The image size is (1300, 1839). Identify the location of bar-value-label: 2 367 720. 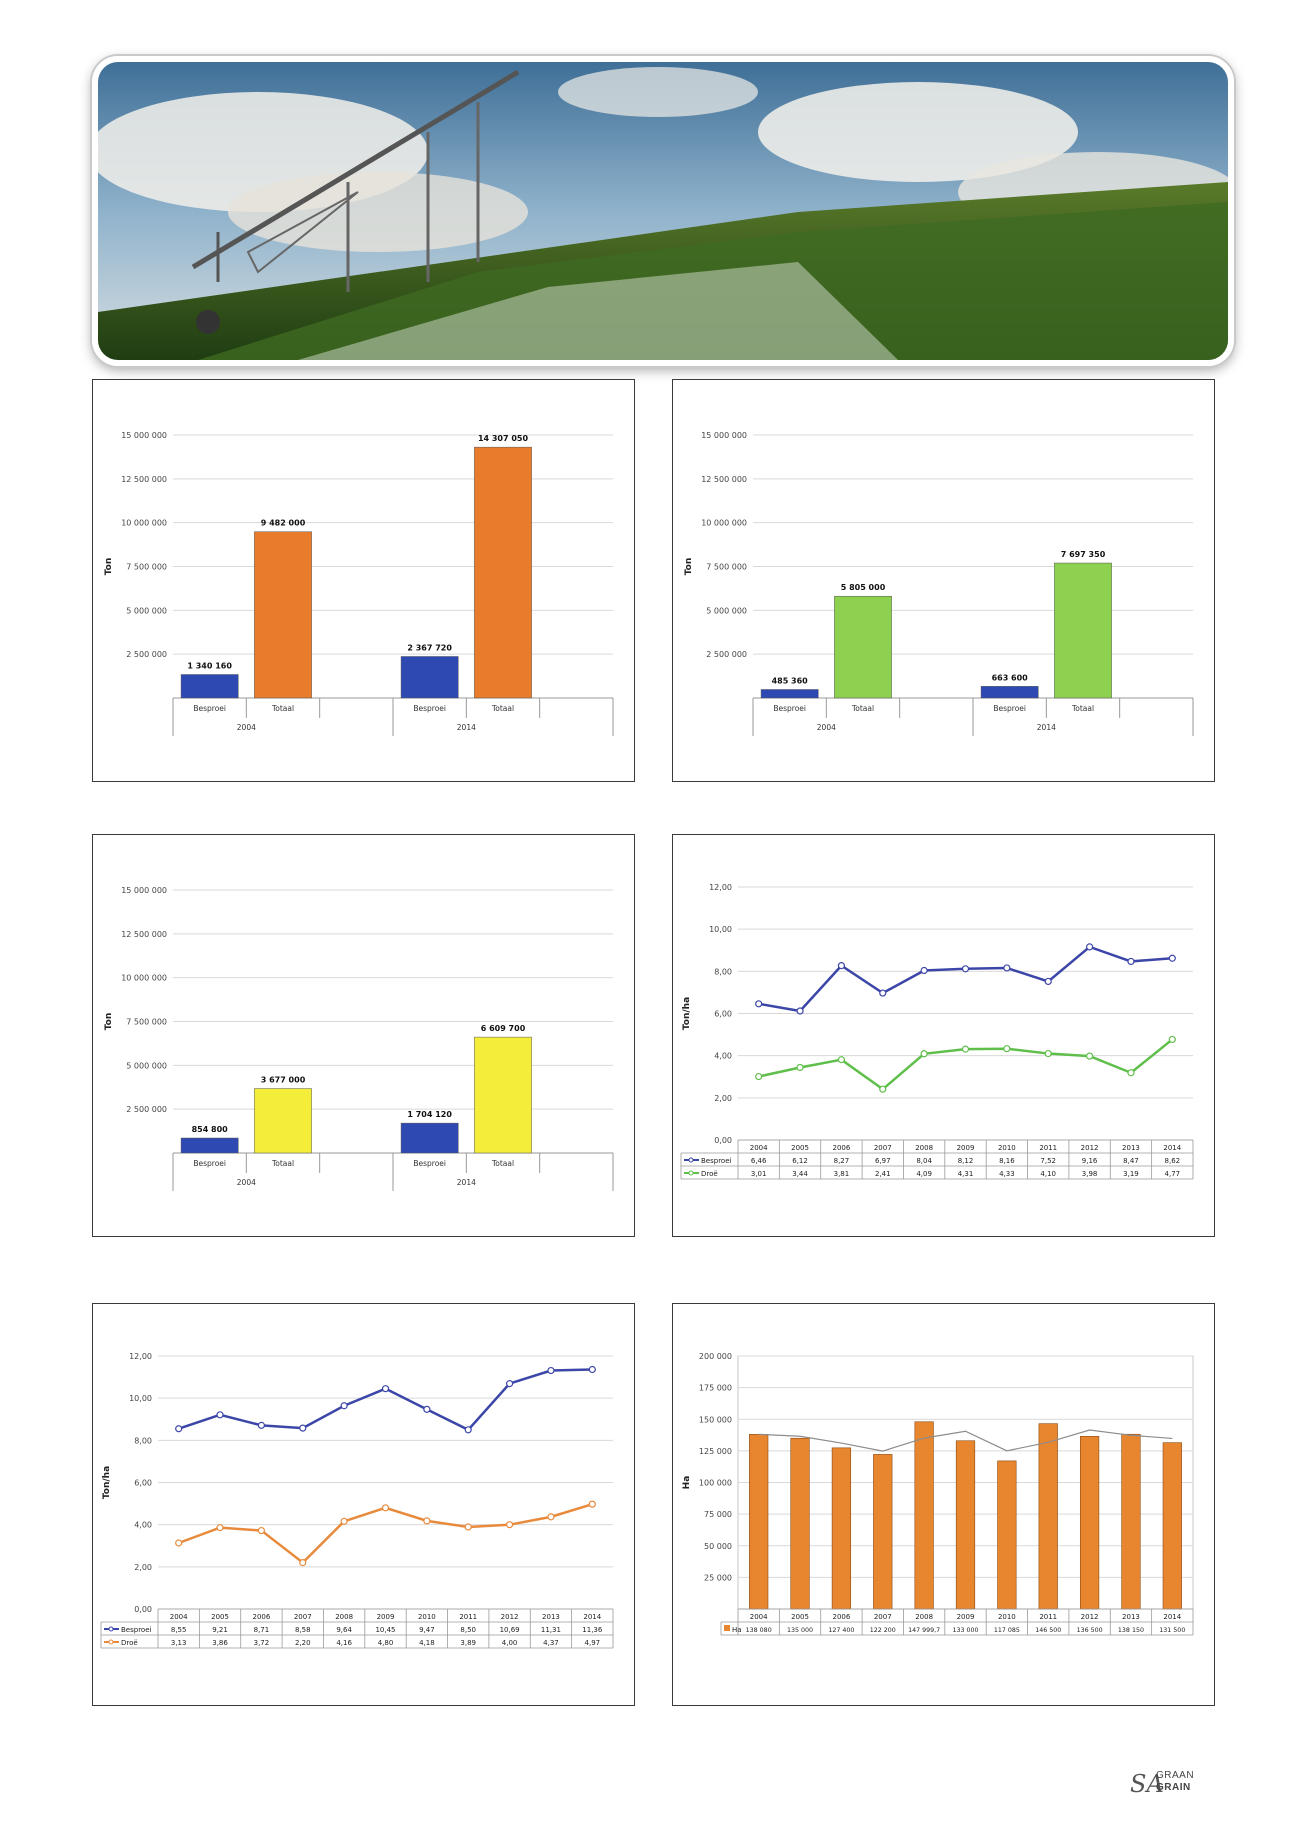
(429, 647).